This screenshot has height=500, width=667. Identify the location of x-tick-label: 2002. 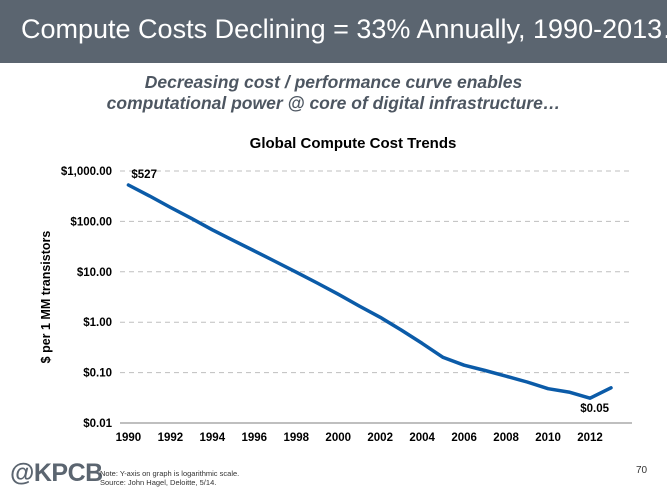
(380, 438).